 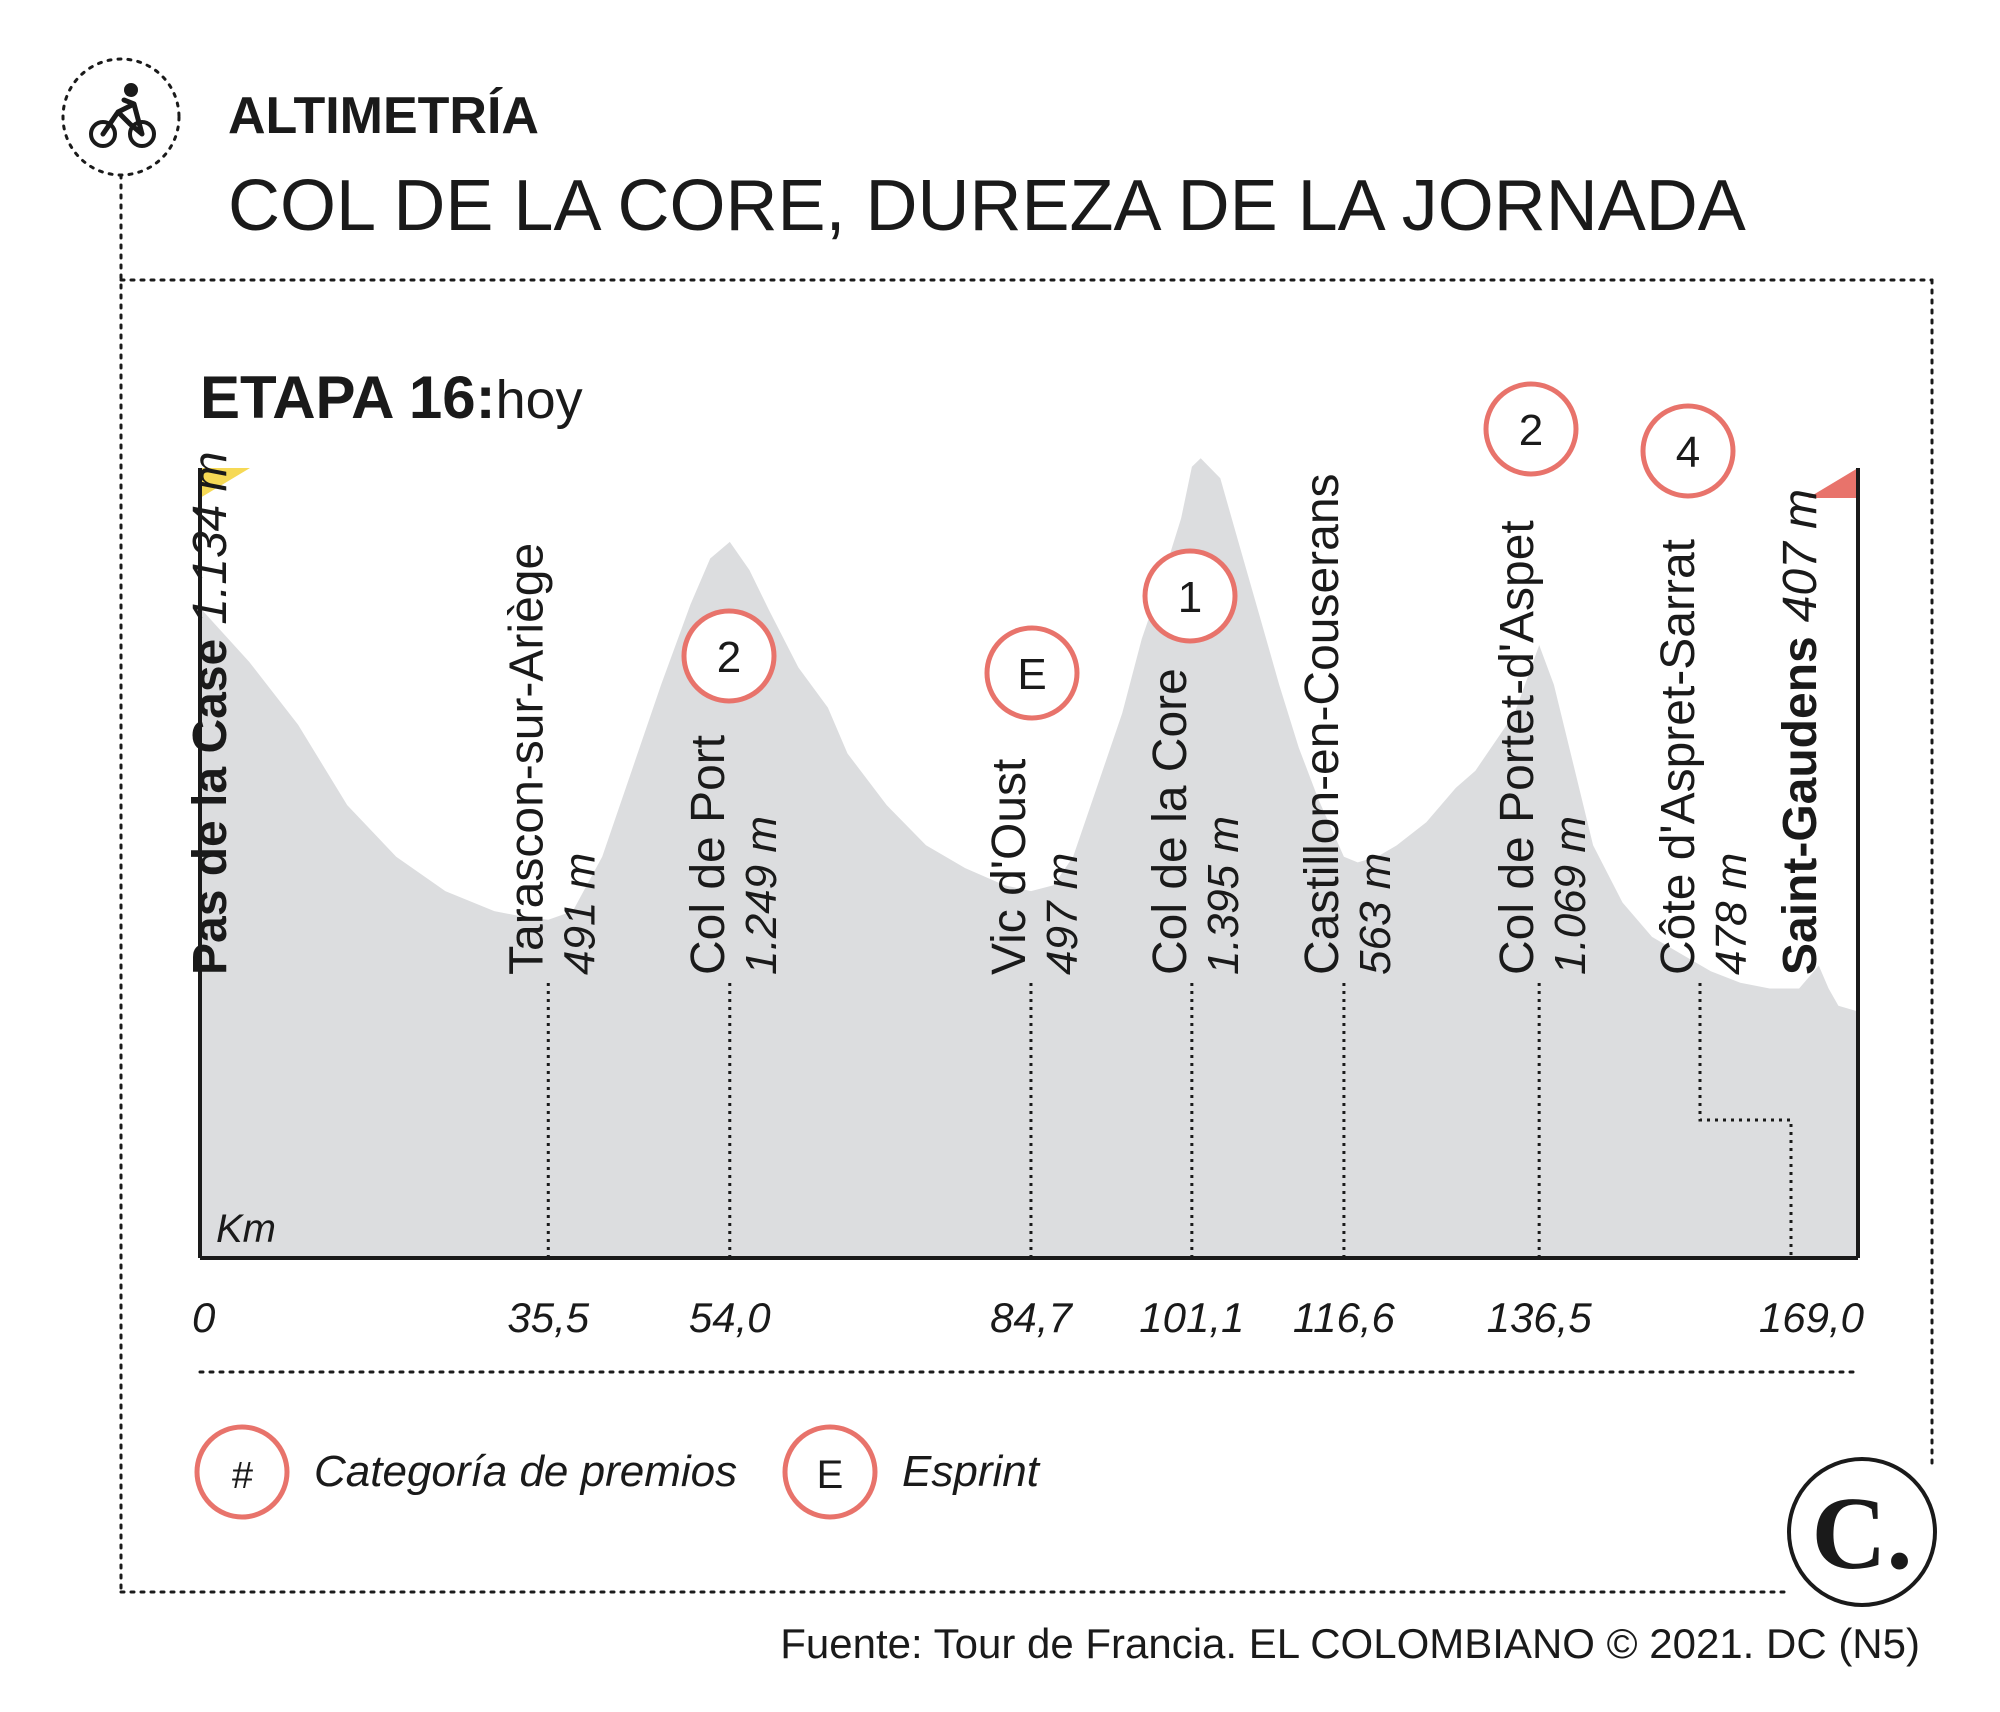 What do you see at coordinates (761, 895) in the screenshot?
I see `place-altitude: 1.249 m` at bounding box center [761, 895].